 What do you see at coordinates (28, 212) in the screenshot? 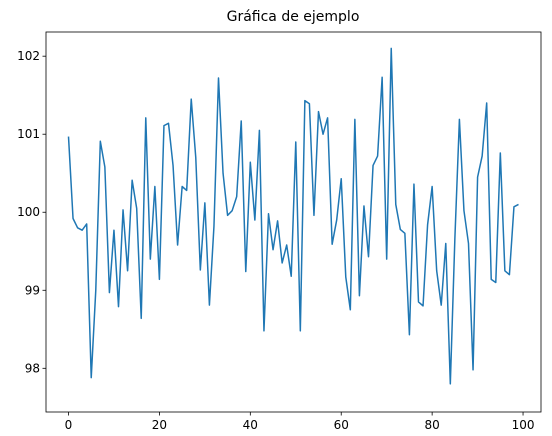
I see `y-tick-label: 100` at bounding box center [28, 212].